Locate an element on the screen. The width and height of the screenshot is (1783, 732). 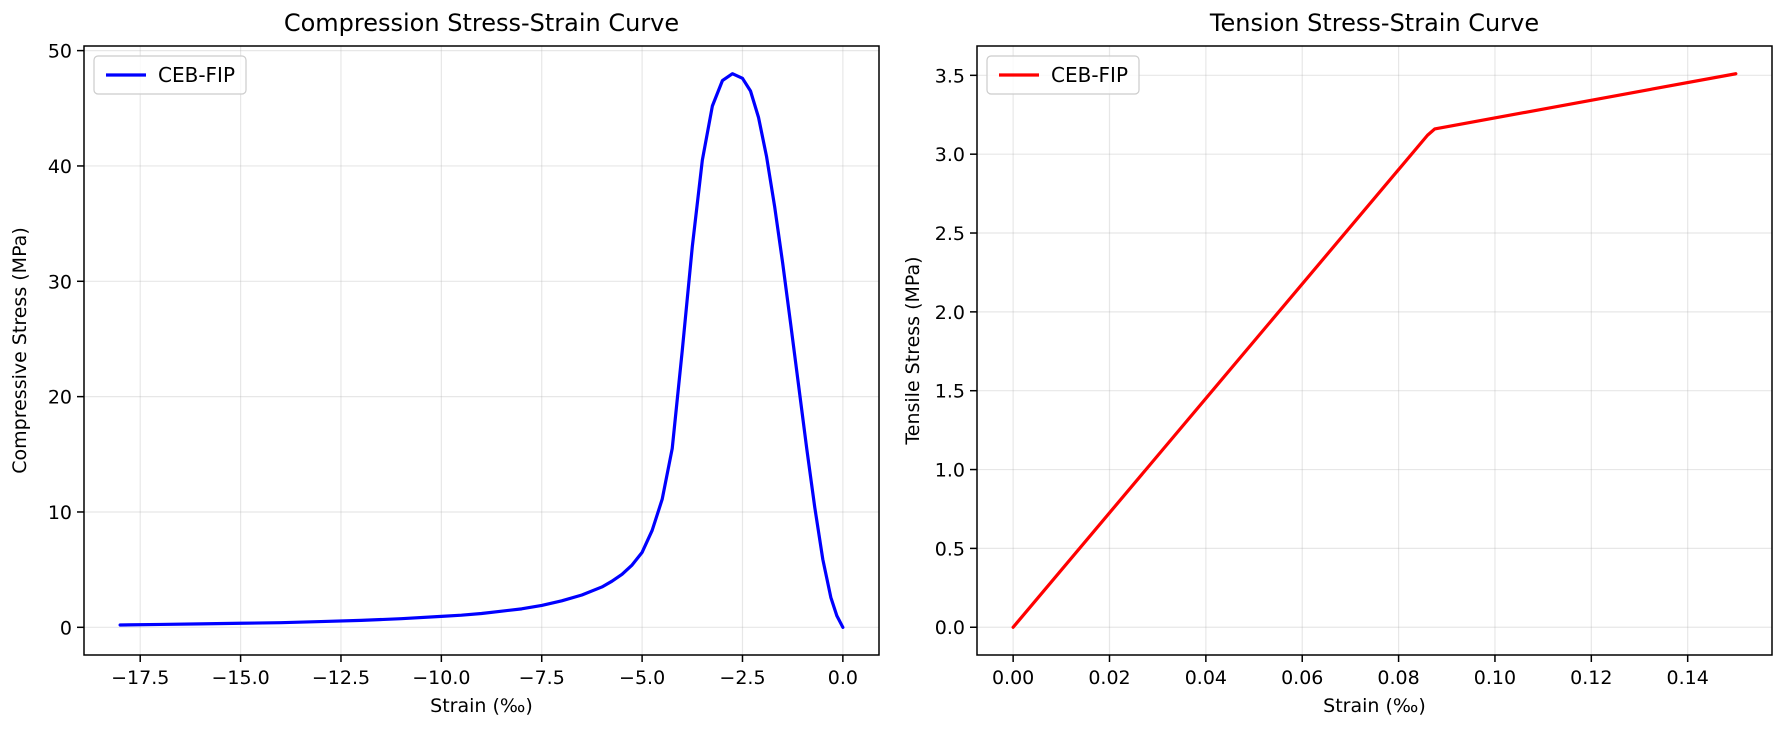
tension-legend: CEB-FIP is located at coordinates (1063, 75).